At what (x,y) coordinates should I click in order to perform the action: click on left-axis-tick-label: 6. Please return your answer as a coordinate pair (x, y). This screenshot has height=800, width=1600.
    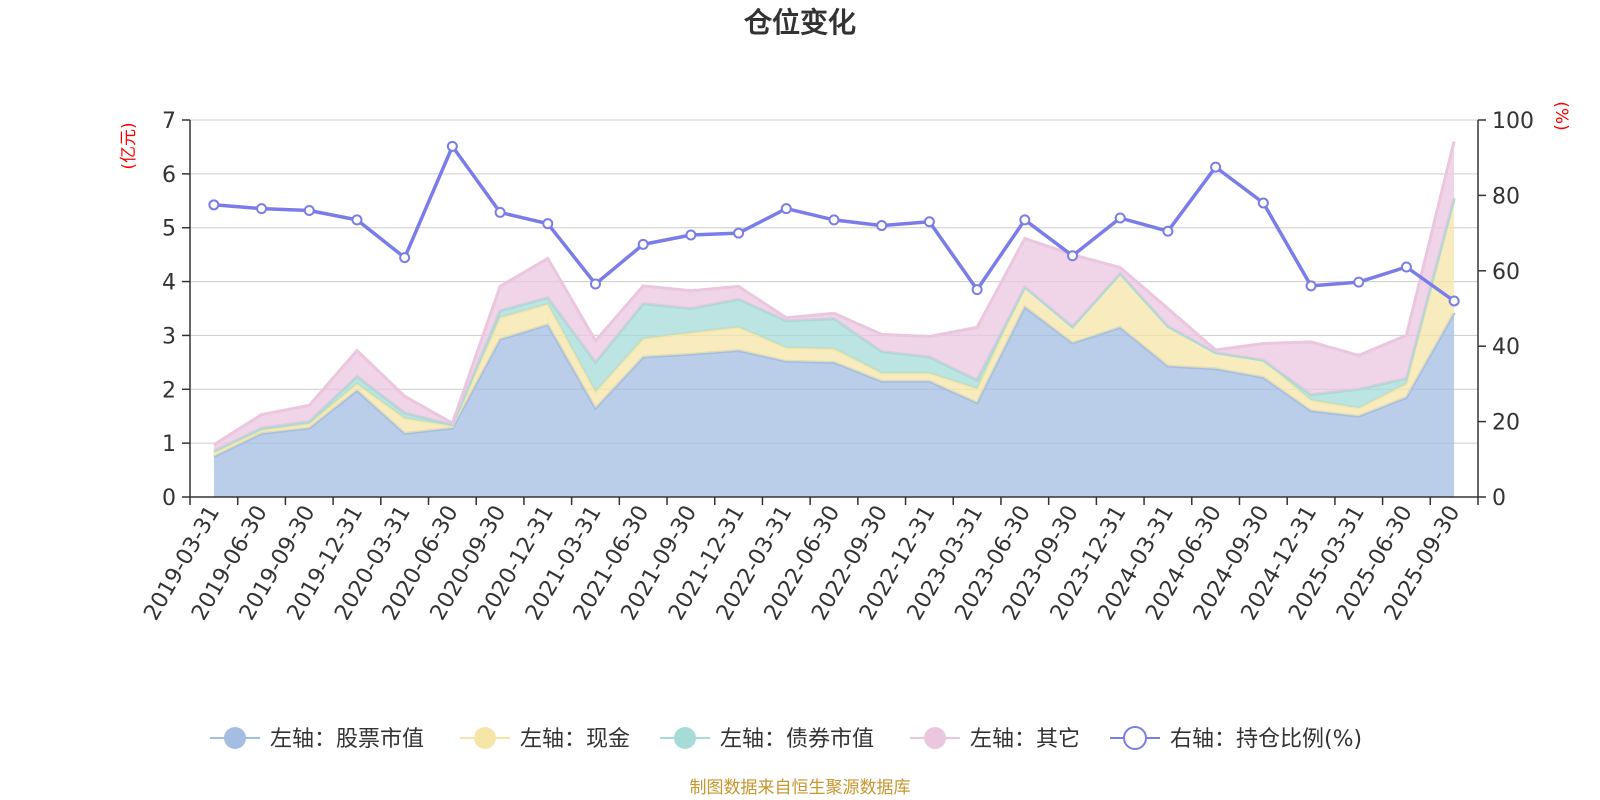
    Looking at the image, I should click on (169, 175).